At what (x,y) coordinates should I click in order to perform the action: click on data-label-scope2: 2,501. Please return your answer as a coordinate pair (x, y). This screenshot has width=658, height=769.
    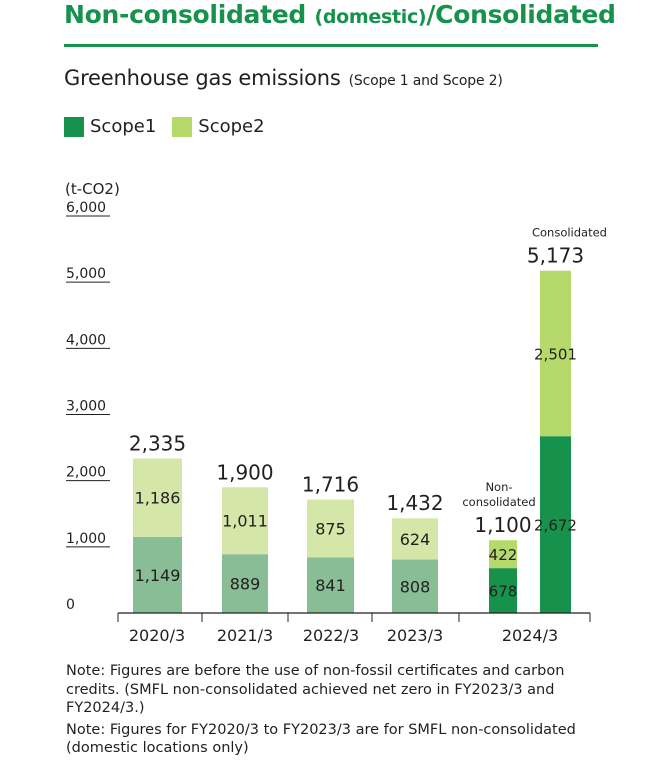
    Looking at the image, I should click on (555, 354).